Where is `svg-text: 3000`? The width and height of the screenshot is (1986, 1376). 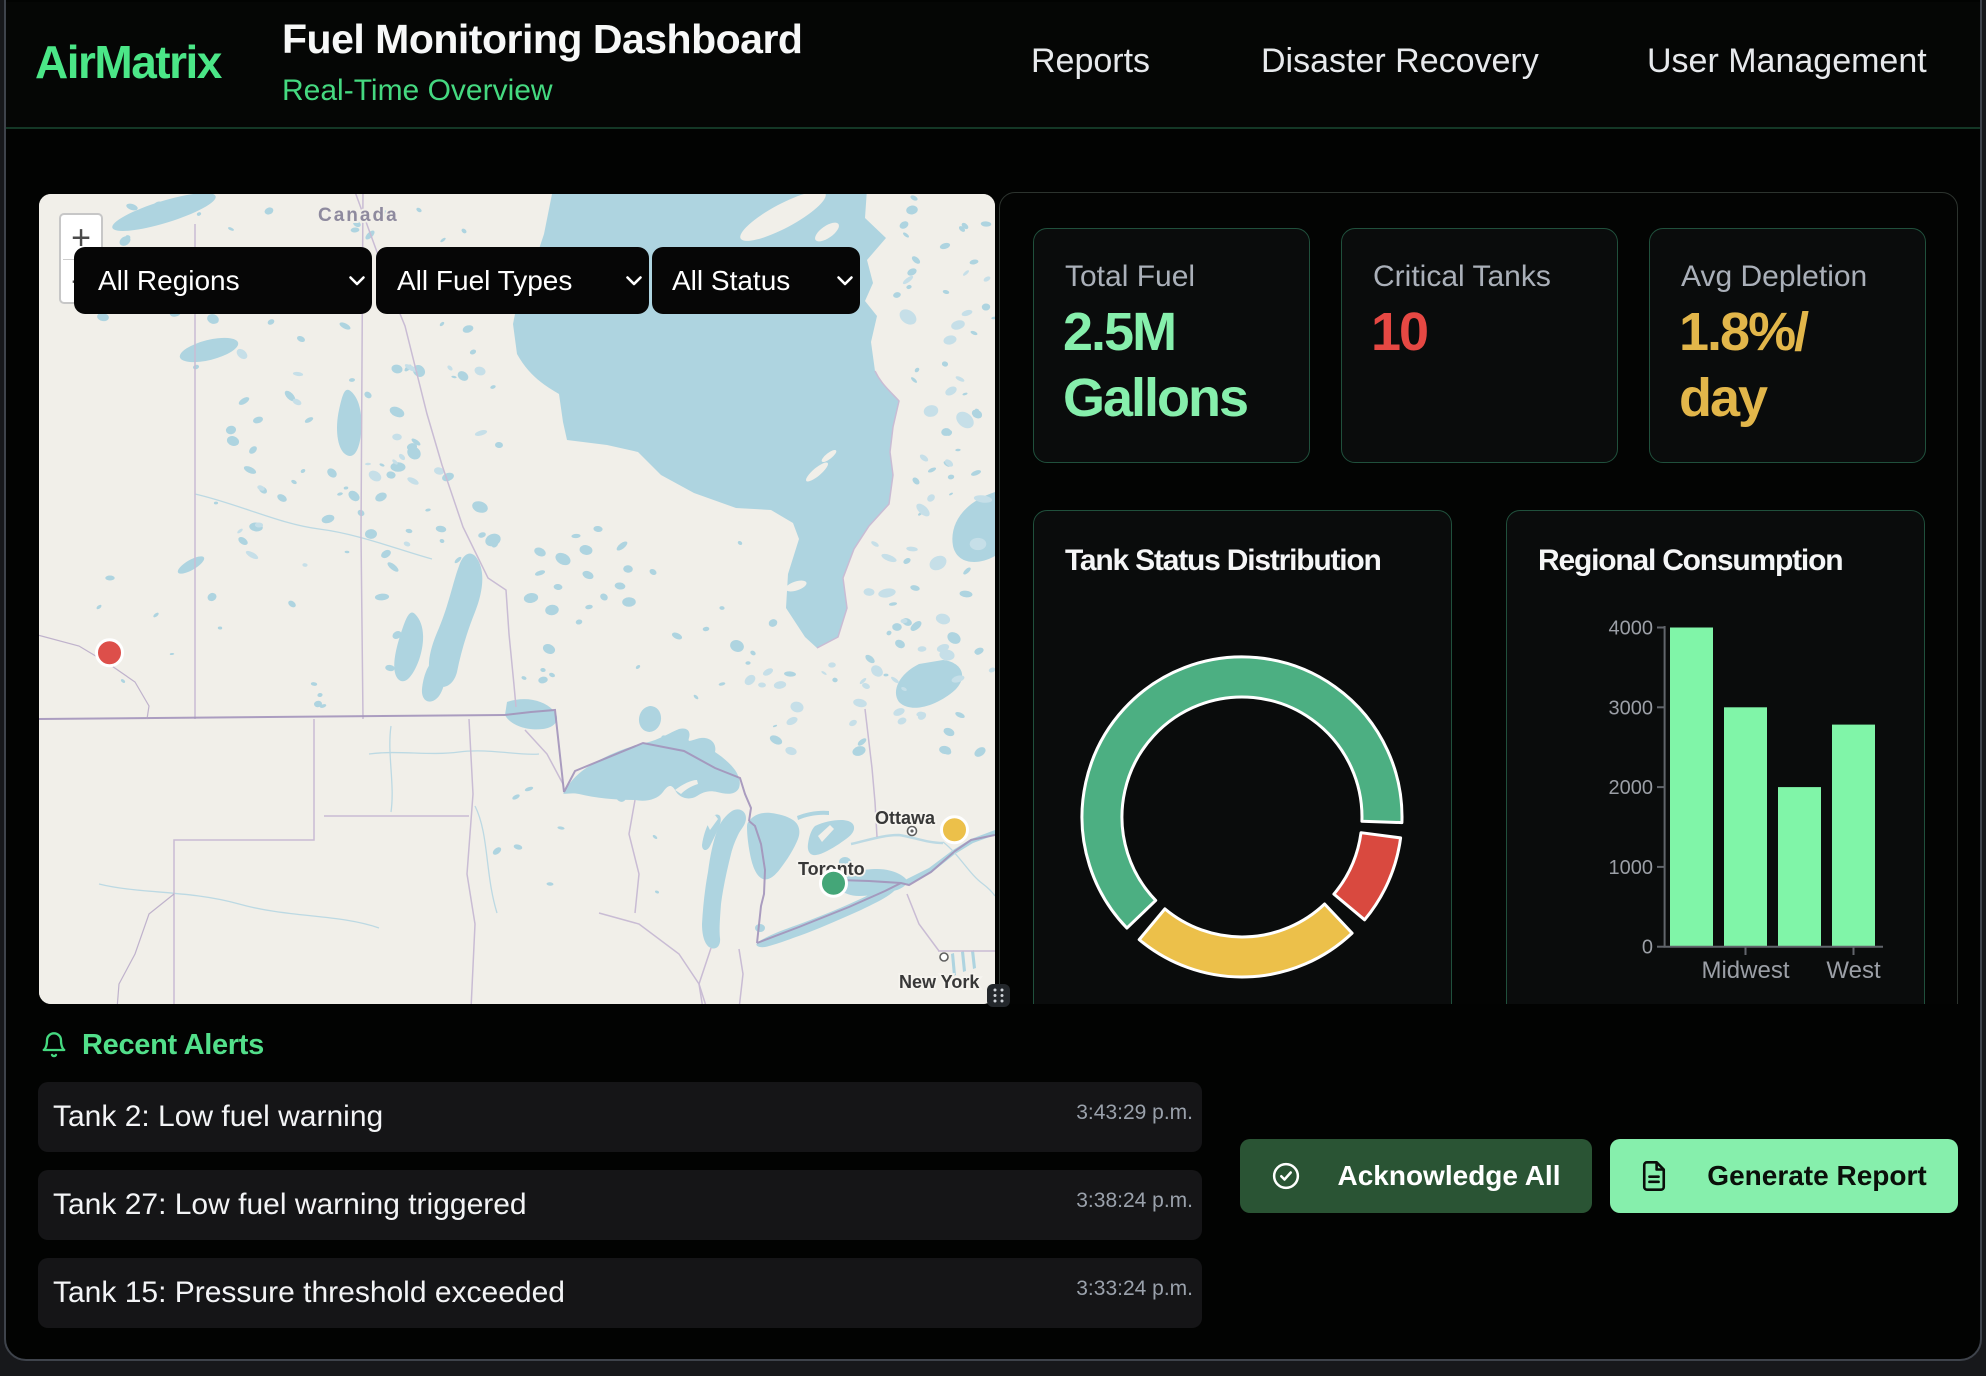
svg-text: 3000 is located at coordinates (1631, 708).